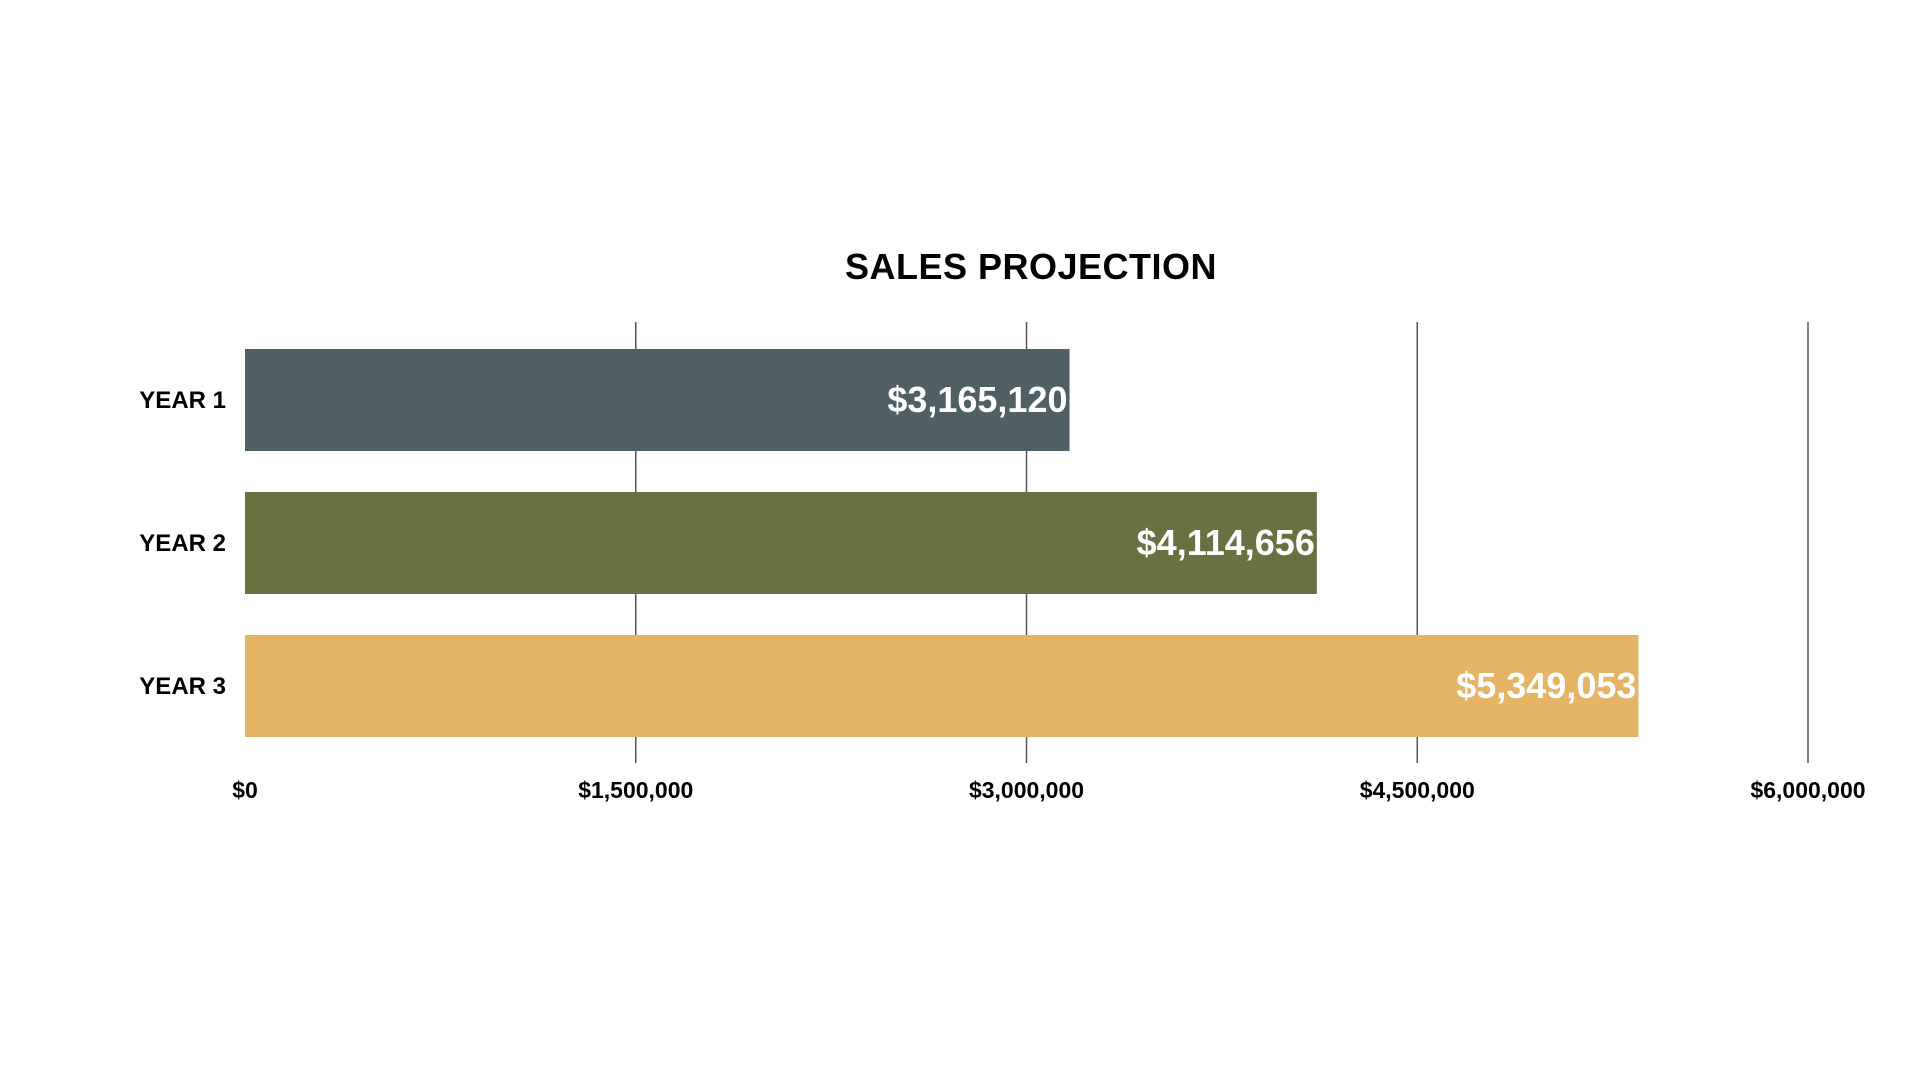  Describe the element at coordinates (1226, 542) in the screenshot. I see `data-label: $4,114,656` at that location.